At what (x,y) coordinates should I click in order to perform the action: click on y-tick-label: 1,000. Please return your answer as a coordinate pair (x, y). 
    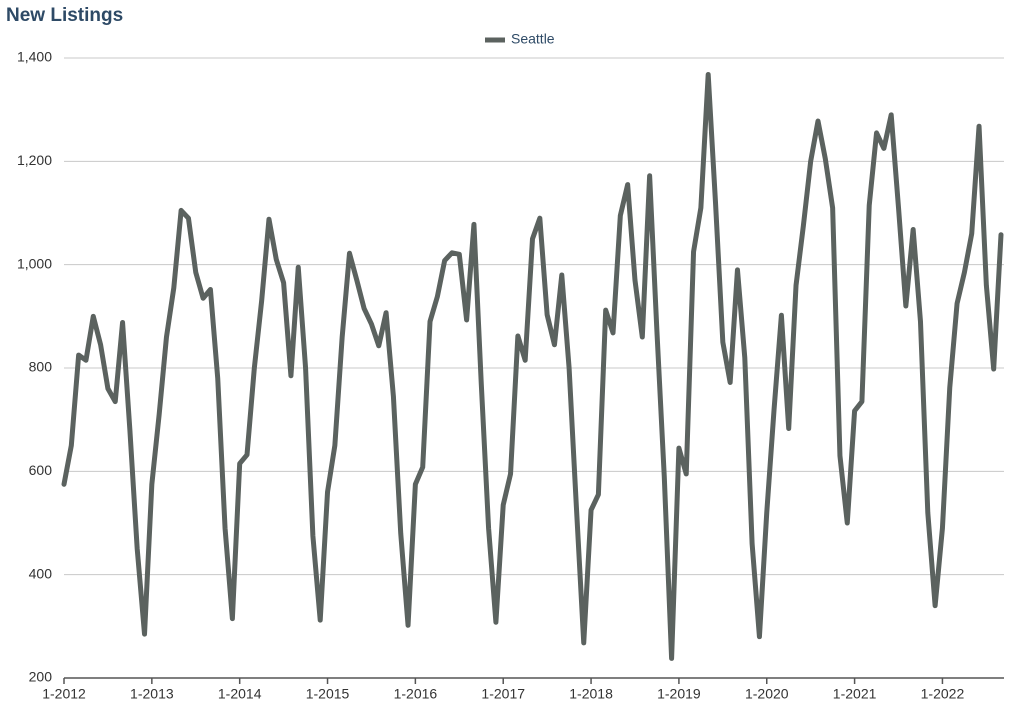
    Looking at the image, I should click on (34, 263).